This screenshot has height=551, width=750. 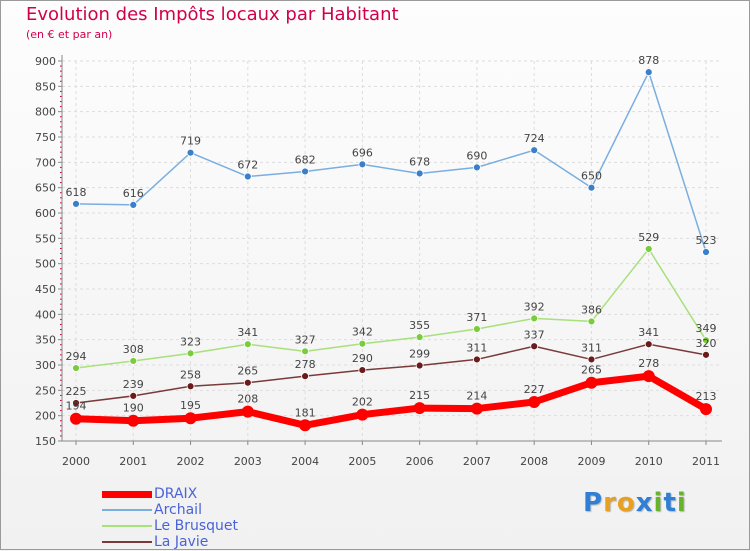 I want to click on data-label-archail: 650, so click(x=591, y=176).